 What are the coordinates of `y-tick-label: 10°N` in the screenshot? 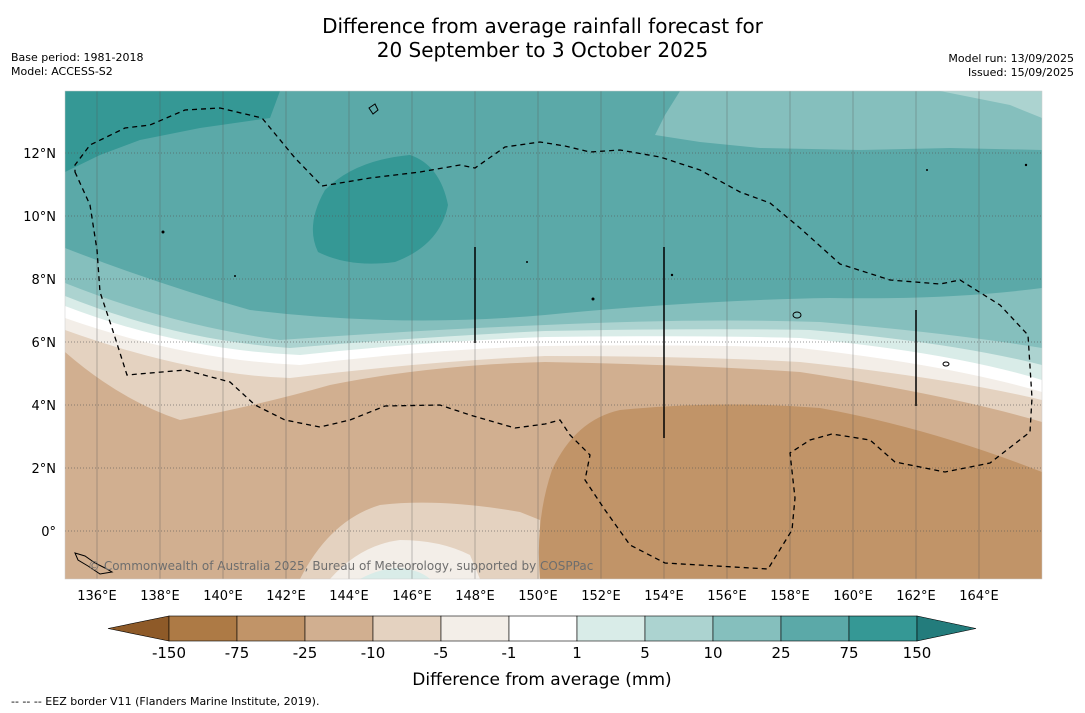 It's located at (39, 217).